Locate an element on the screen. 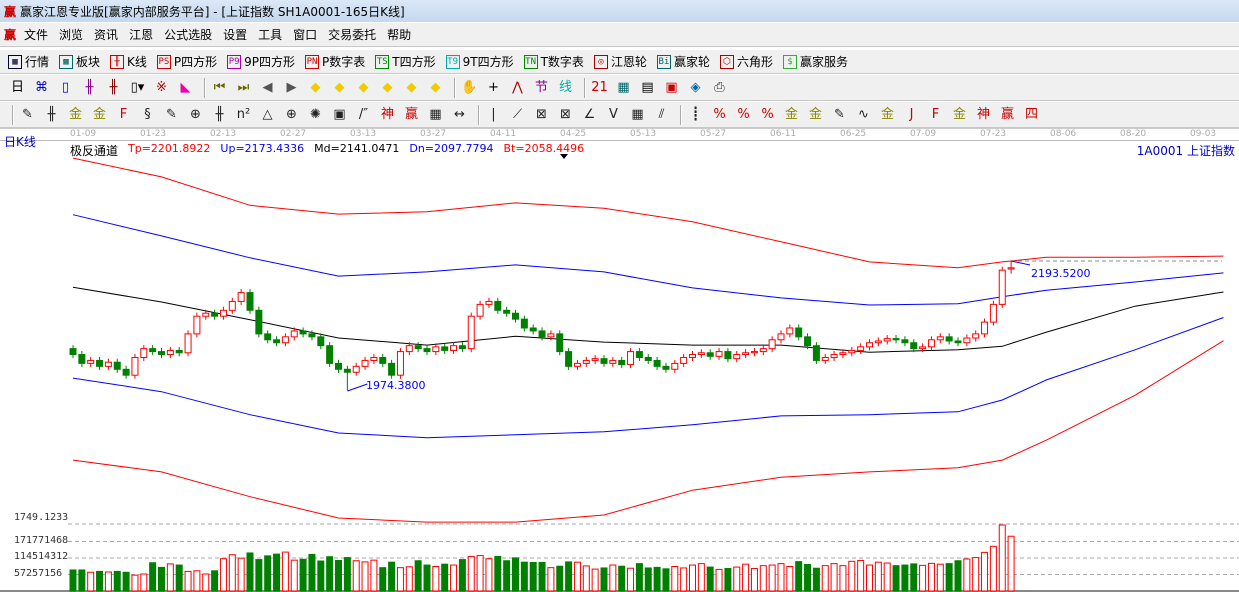  kline3-icon: ╫ is located at coordinates (89, 87).